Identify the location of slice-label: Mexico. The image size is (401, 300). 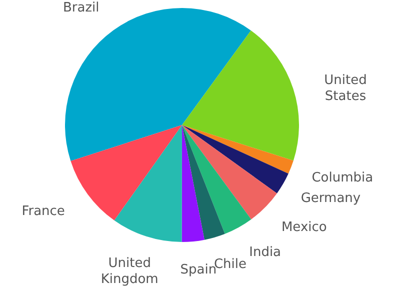
(304, 228).